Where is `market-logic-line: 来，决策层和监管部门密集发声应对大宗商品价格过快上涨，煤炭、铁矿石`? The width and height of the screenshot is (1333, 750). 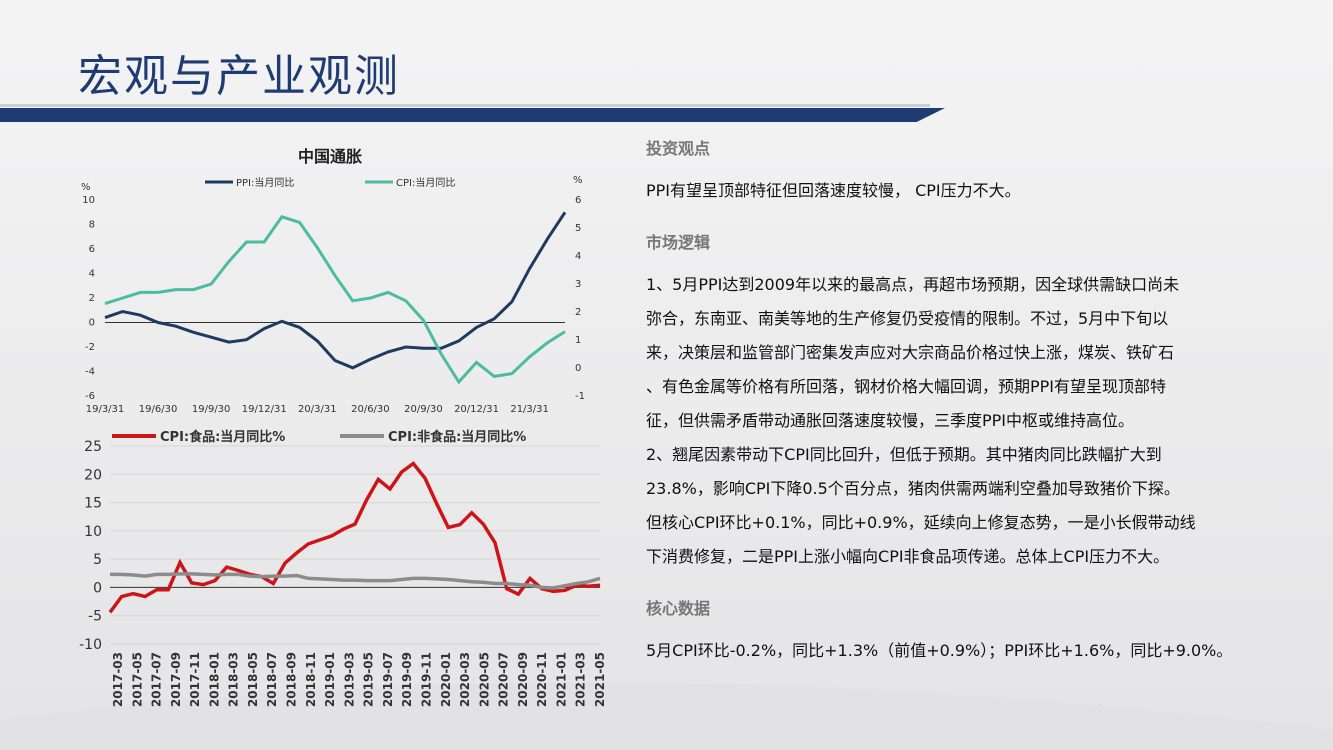
market-logic-line: 来，决策层和监管部门密集发声应对大宗商品价格过快上涨，煤炭、铁矿石 is located at coordinates (910, 352).